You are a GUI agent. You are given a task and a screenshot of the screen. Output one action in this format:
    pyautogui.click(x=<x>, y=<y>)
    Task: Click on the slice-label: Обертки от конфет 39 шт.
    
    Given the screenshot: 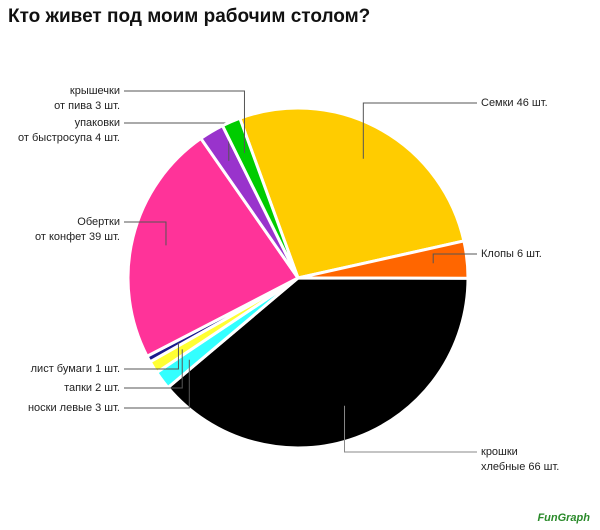 What is the action you would take?
    pyautogui.click(x=77, y=229)
    